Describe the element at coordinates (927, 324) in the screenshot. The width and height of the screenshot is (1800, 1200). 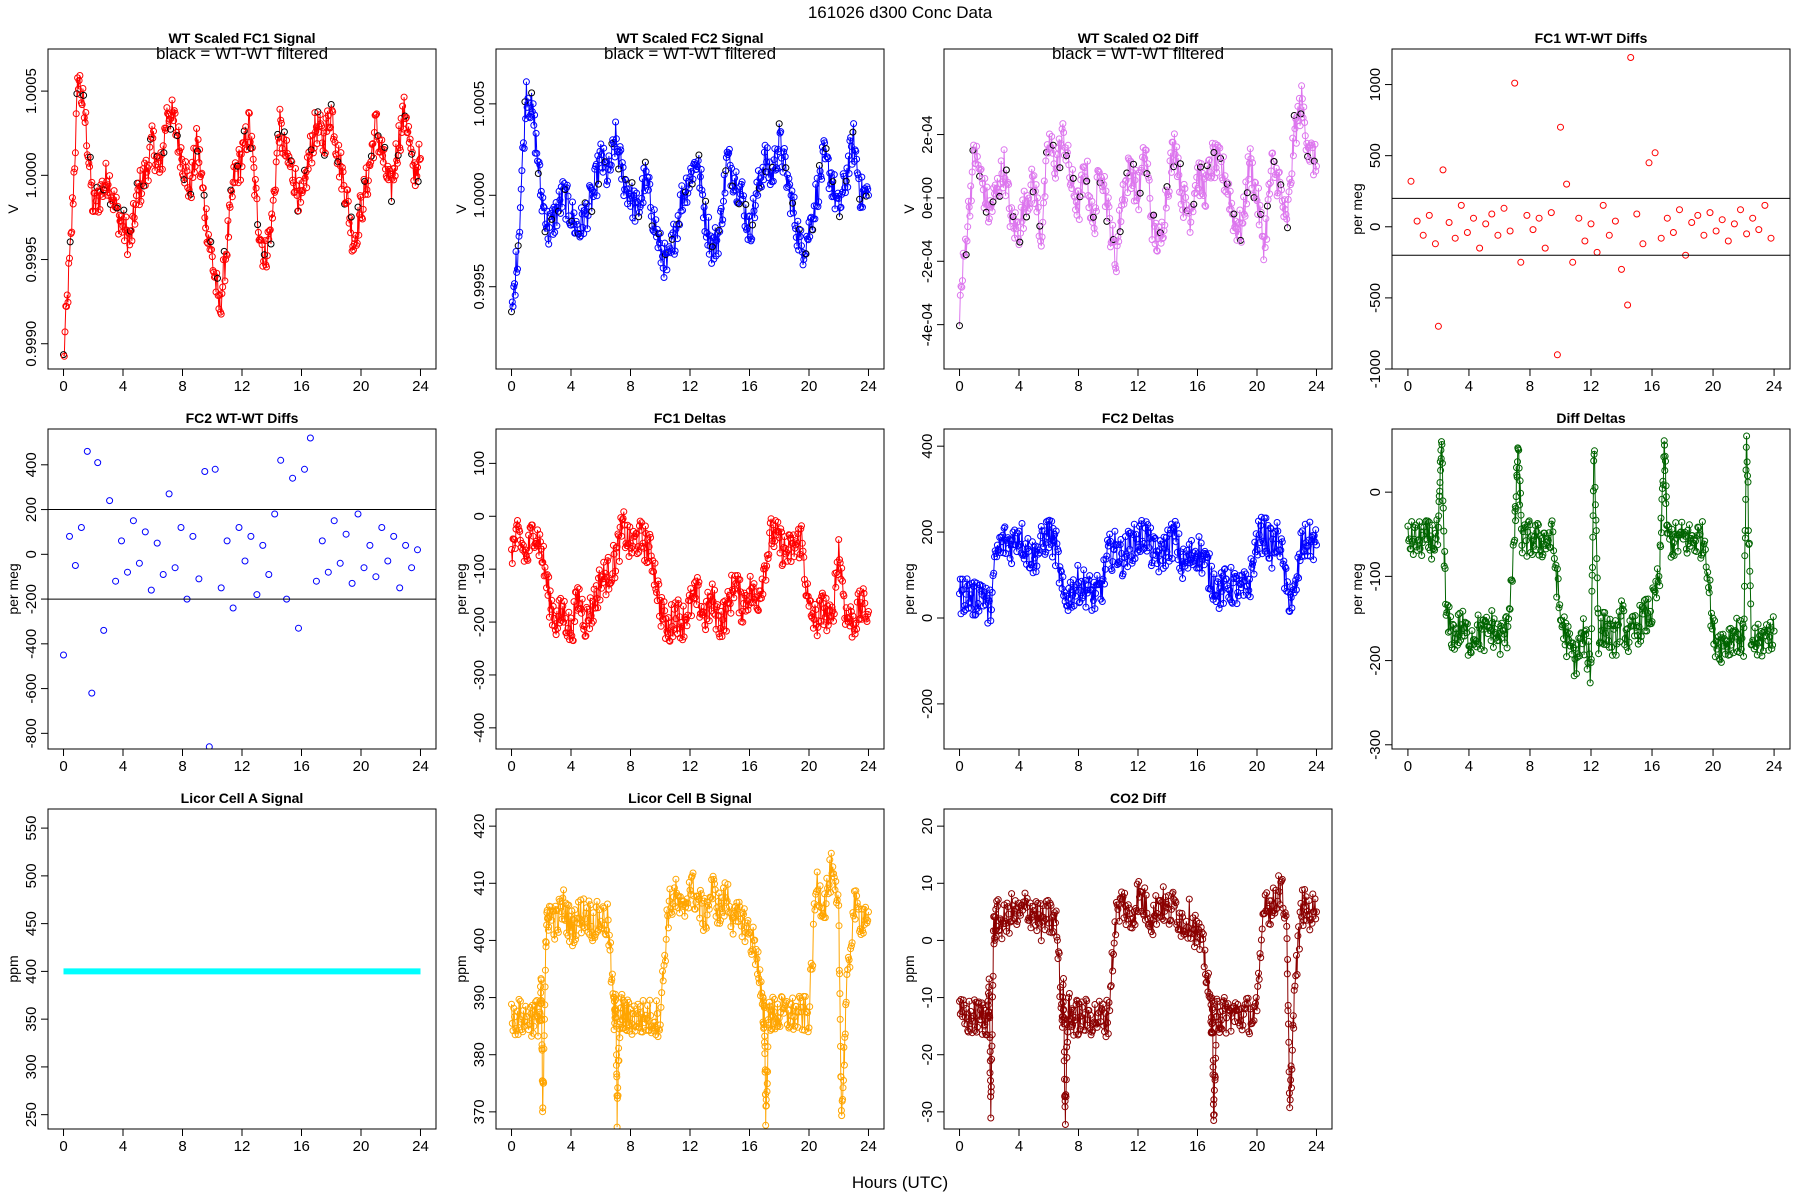
I see `y-tick-label: -4e-04` at that location.